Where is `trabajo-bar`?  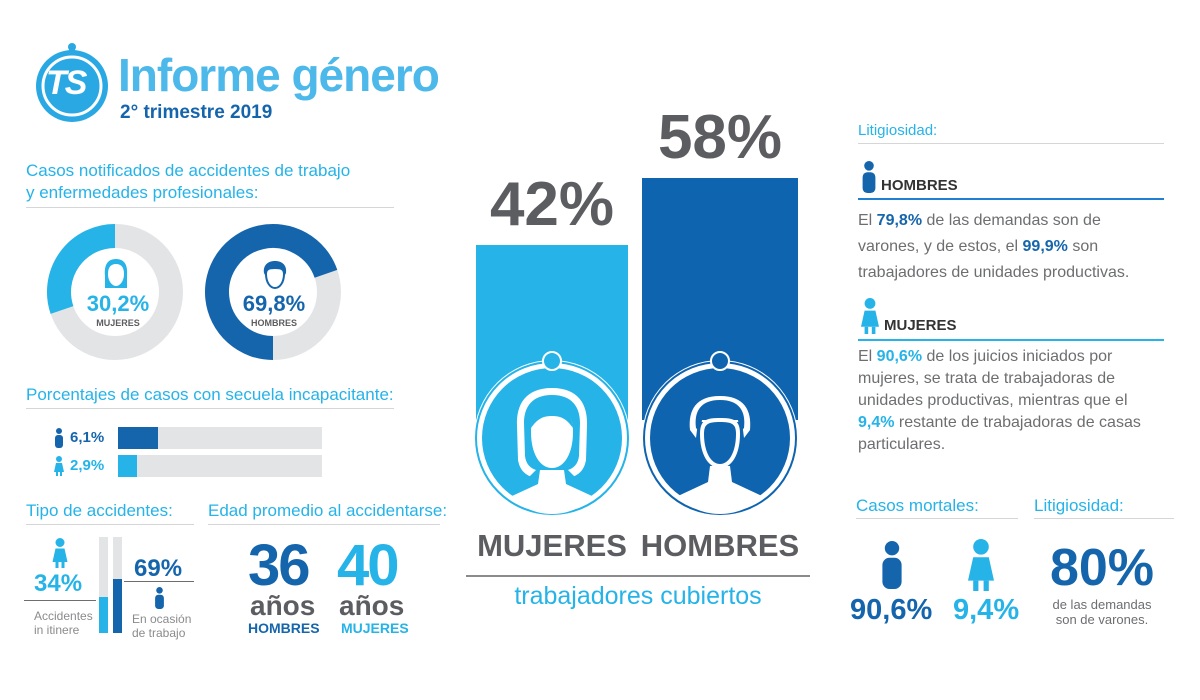 trabajo-bar is located at coordinates (117, 605).